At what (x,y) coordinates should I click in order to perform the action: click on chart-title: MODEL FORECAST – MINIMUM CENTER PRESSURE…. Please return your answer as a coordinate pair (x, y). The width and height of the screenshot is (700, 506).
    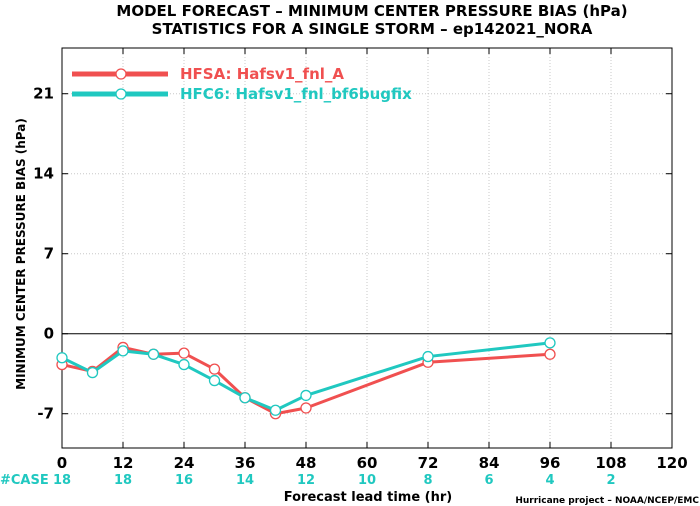
    Looking at the image, I should click on (371, 11).